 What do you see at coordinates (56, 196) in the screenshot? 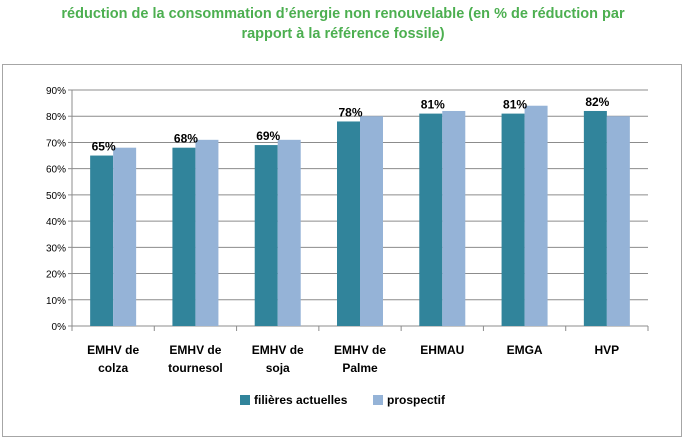
I see `y-tick-label: 50%` at bounding box center [56, 196].